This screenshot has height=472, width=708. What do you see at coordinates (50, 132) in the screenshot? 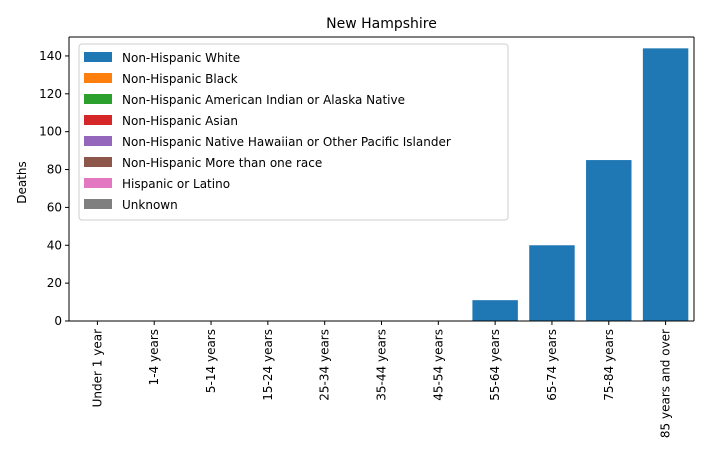
I see `y-tick-label: 100` at bounding box center [50, 132].